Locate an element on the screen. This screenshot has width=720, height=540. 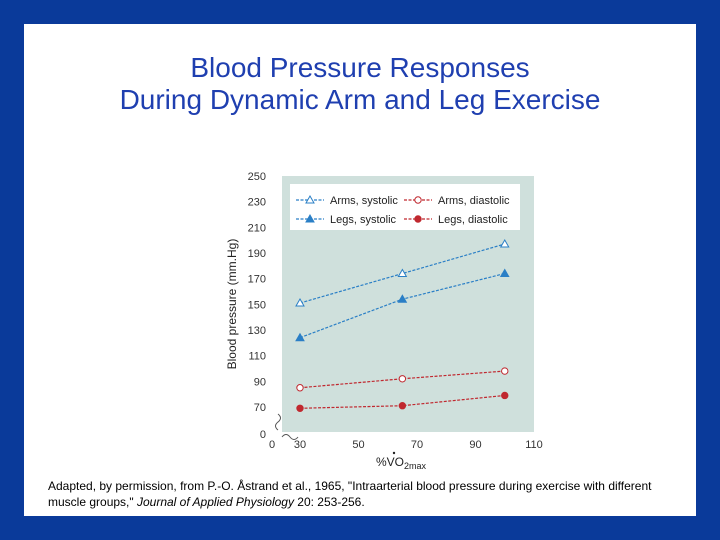
caption-journal: Journal of Applied Physiology is located at coordinates (215, 502).